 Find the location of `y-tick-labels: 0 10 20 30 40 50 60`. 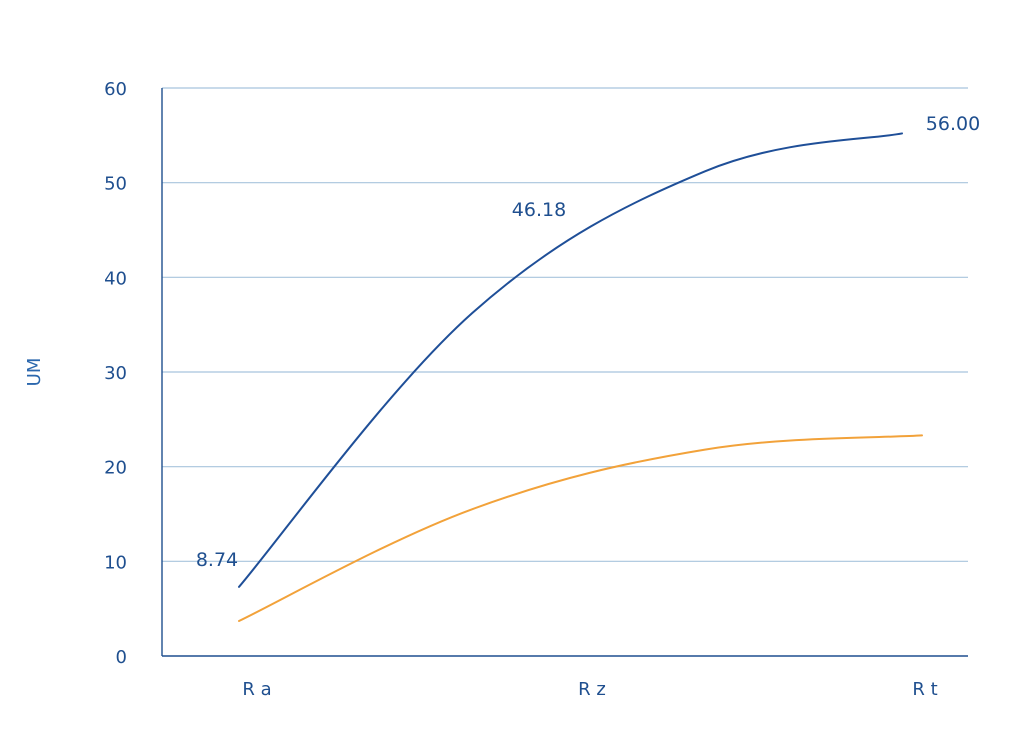

y-tick-labels: 0 10 20 30 40 50 60 is located at coordinates (115, 373).